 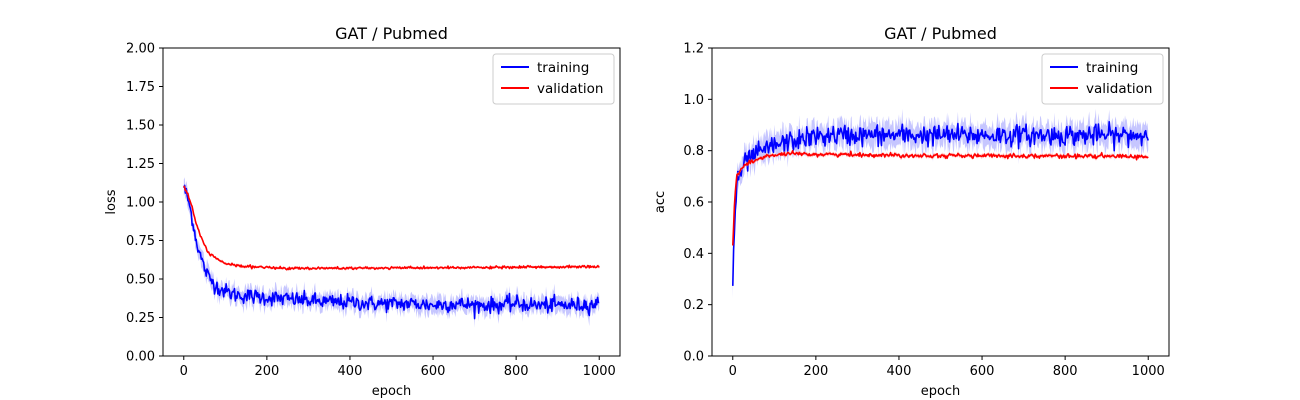 What do you see at coordinates (111, 201) in the screenshot?
I see `y-axis-label: loss` at bounding box center [111, 201].